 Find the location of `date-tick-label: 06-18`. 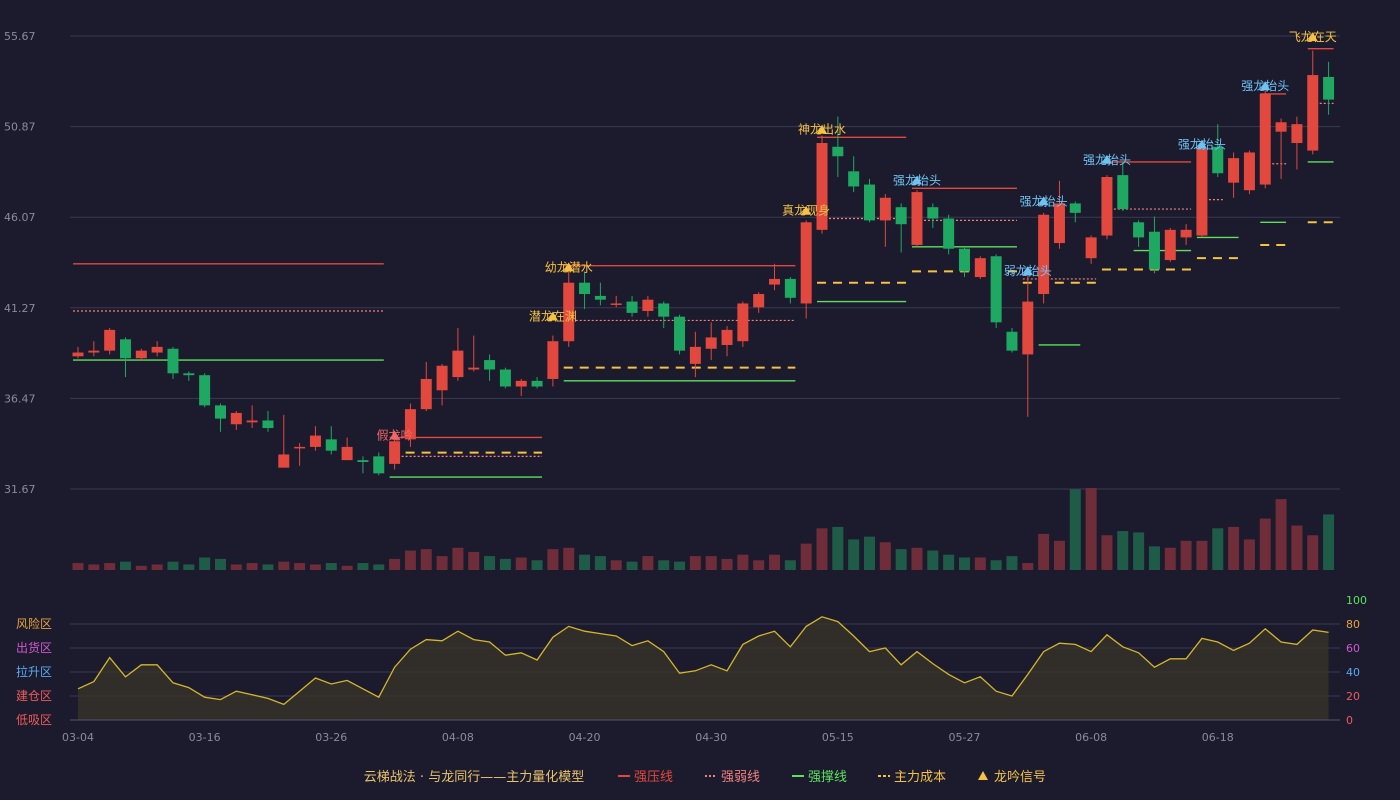

date-tick-label: 06-18 is located at coordinates (1218, 737).